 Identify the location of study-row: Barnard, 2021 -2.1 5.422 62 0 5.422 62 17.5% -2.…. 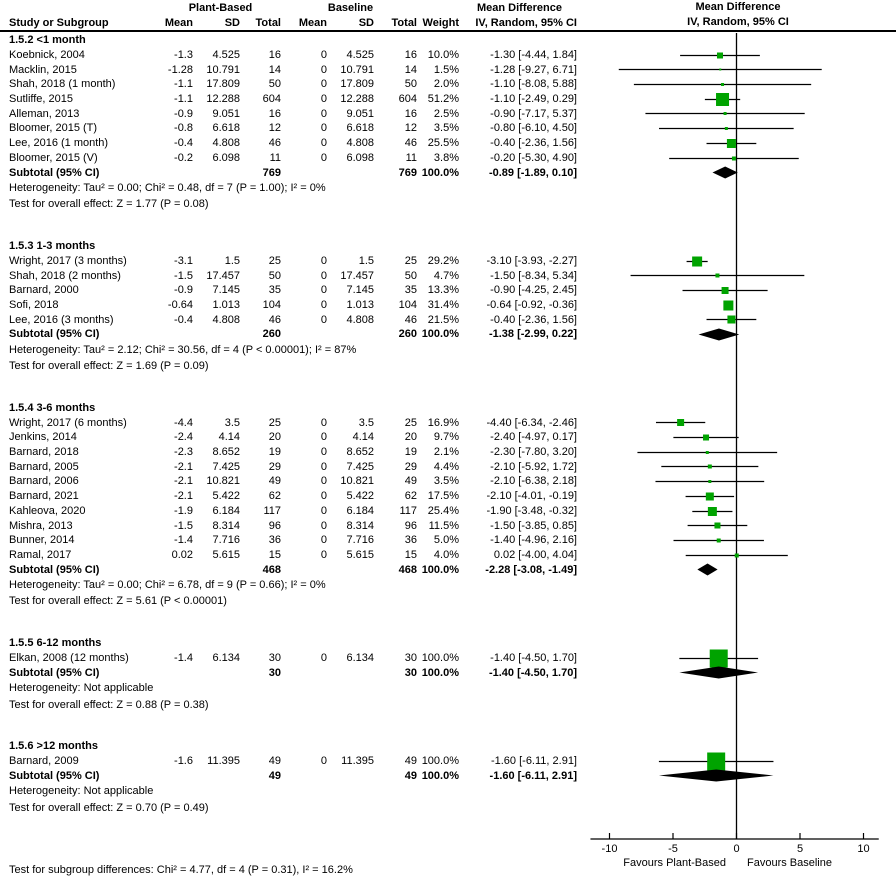
(293, 496).